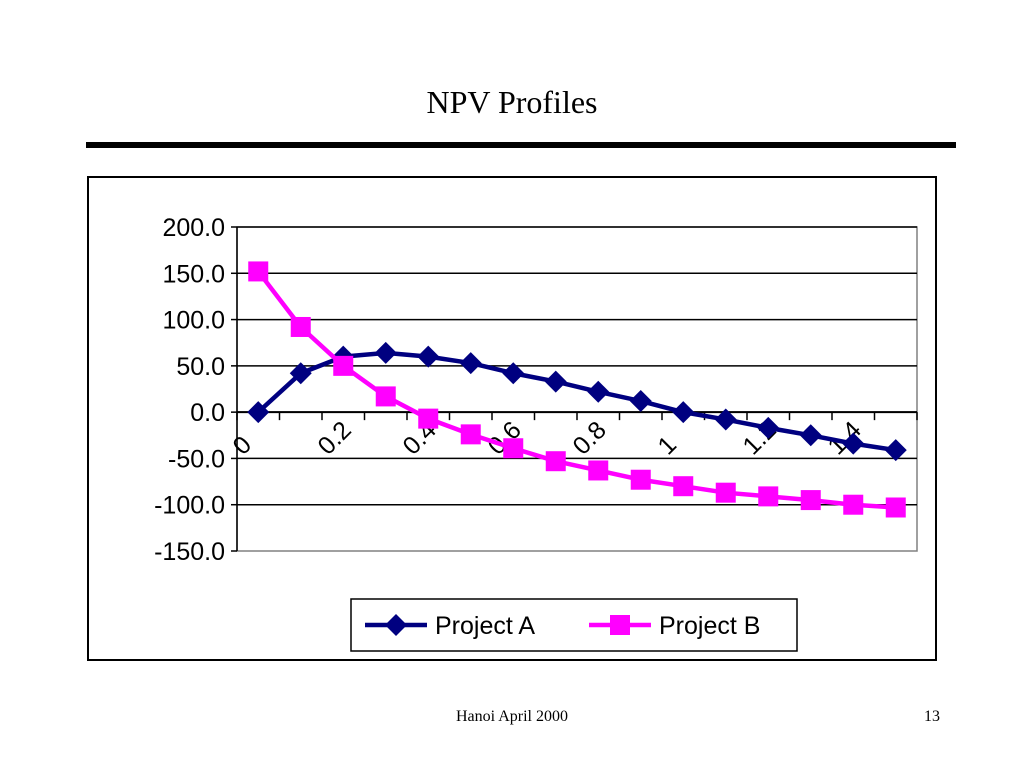 The image size is (1024, 768). What do you see at coordinates (709, 626) in the screenshot?
I see `legend-label: Project B` at bounding box center [709, 626].